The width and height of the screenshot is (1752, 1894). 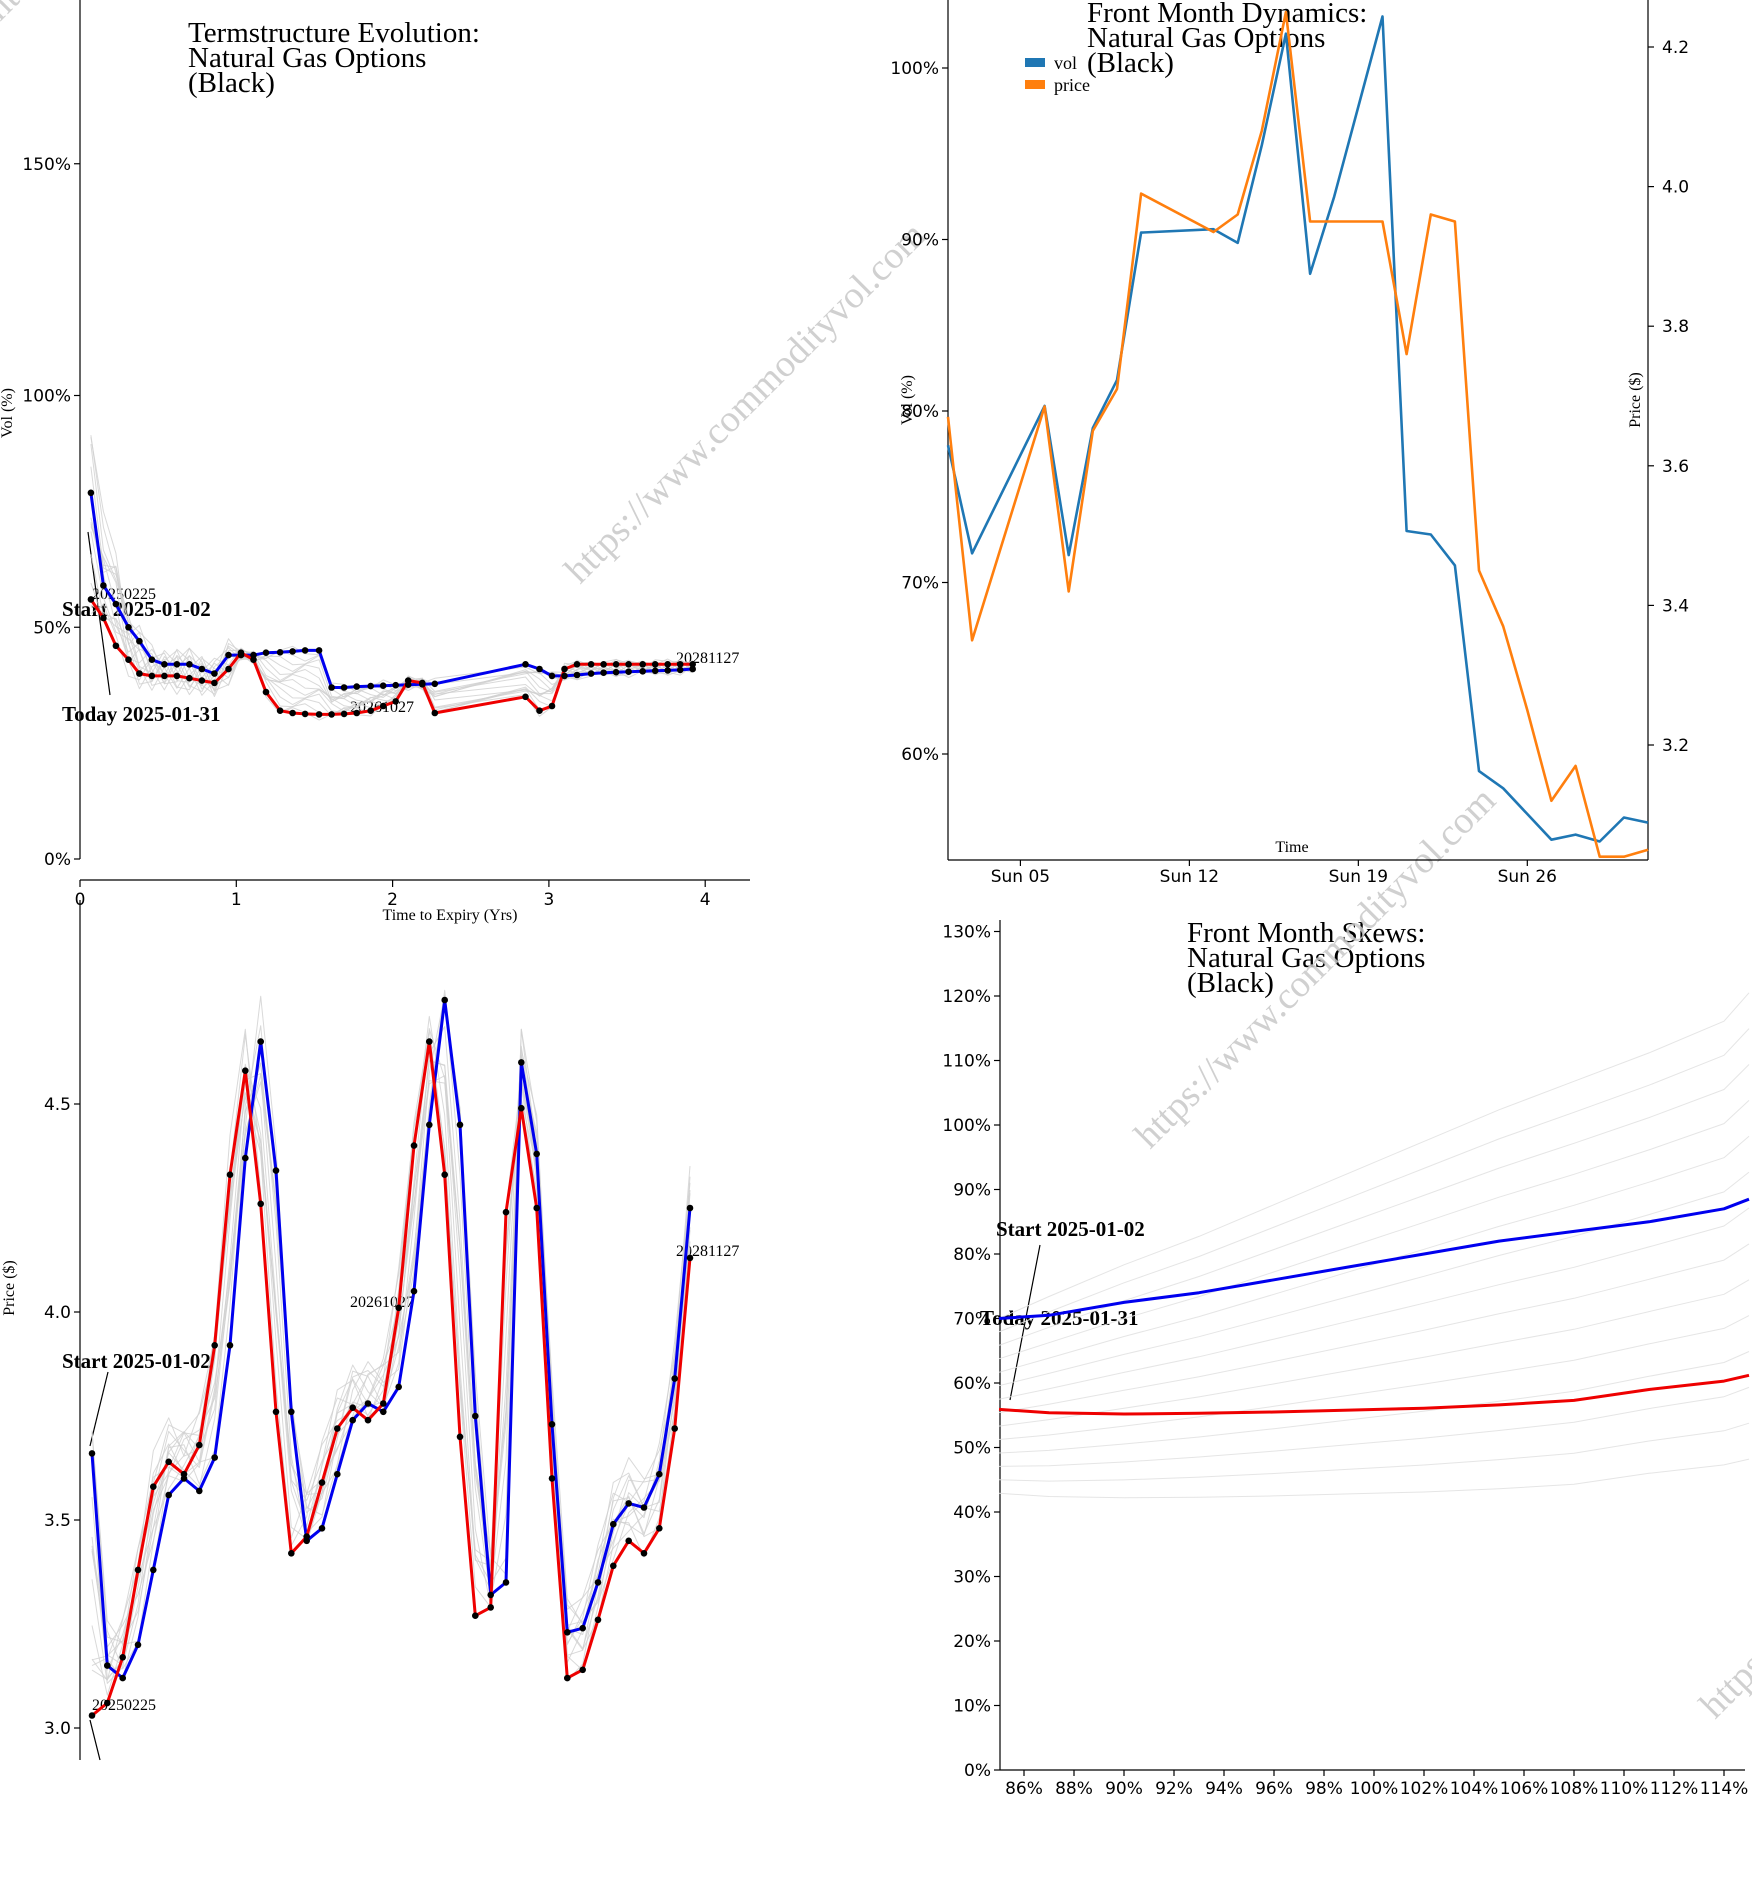 What do you see at coordinates (548, 900) in the screenshot?
I see `termstructure-x-tick-label: 3` at bounding box center [548, 900].